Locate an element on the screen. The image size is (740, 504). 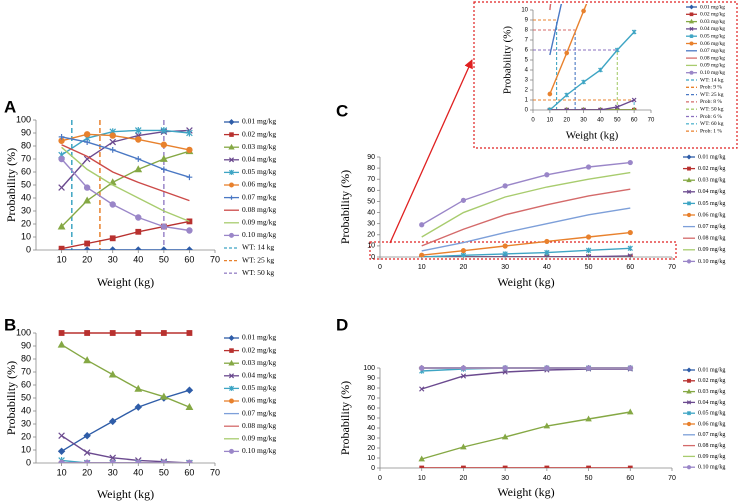
y-tick-label: 80 is located at coordinates (26, 145).